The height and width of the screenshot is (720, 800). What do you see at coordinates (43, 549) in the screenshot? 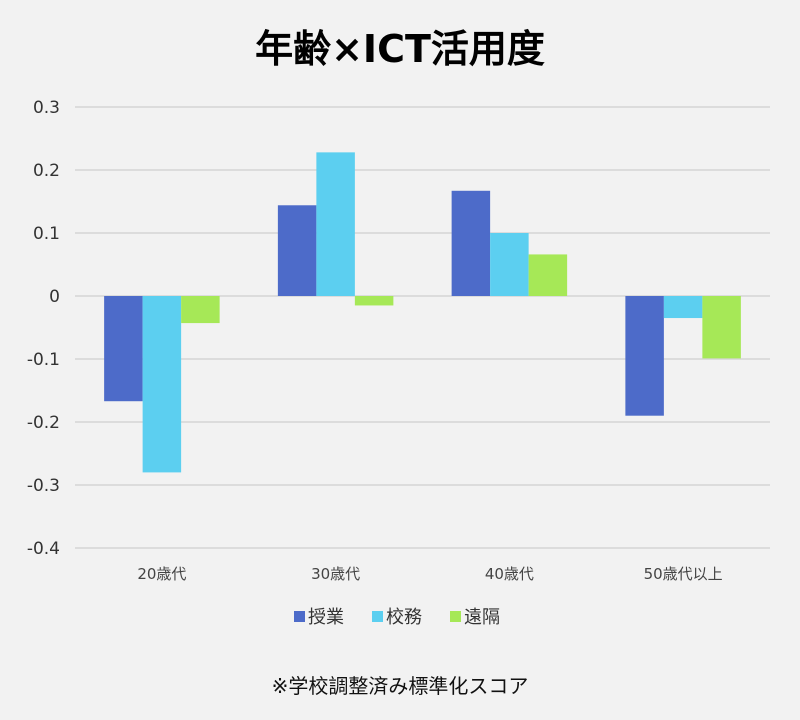
I see `y-tick-label: -0.4` at bounding box center [43, 549].